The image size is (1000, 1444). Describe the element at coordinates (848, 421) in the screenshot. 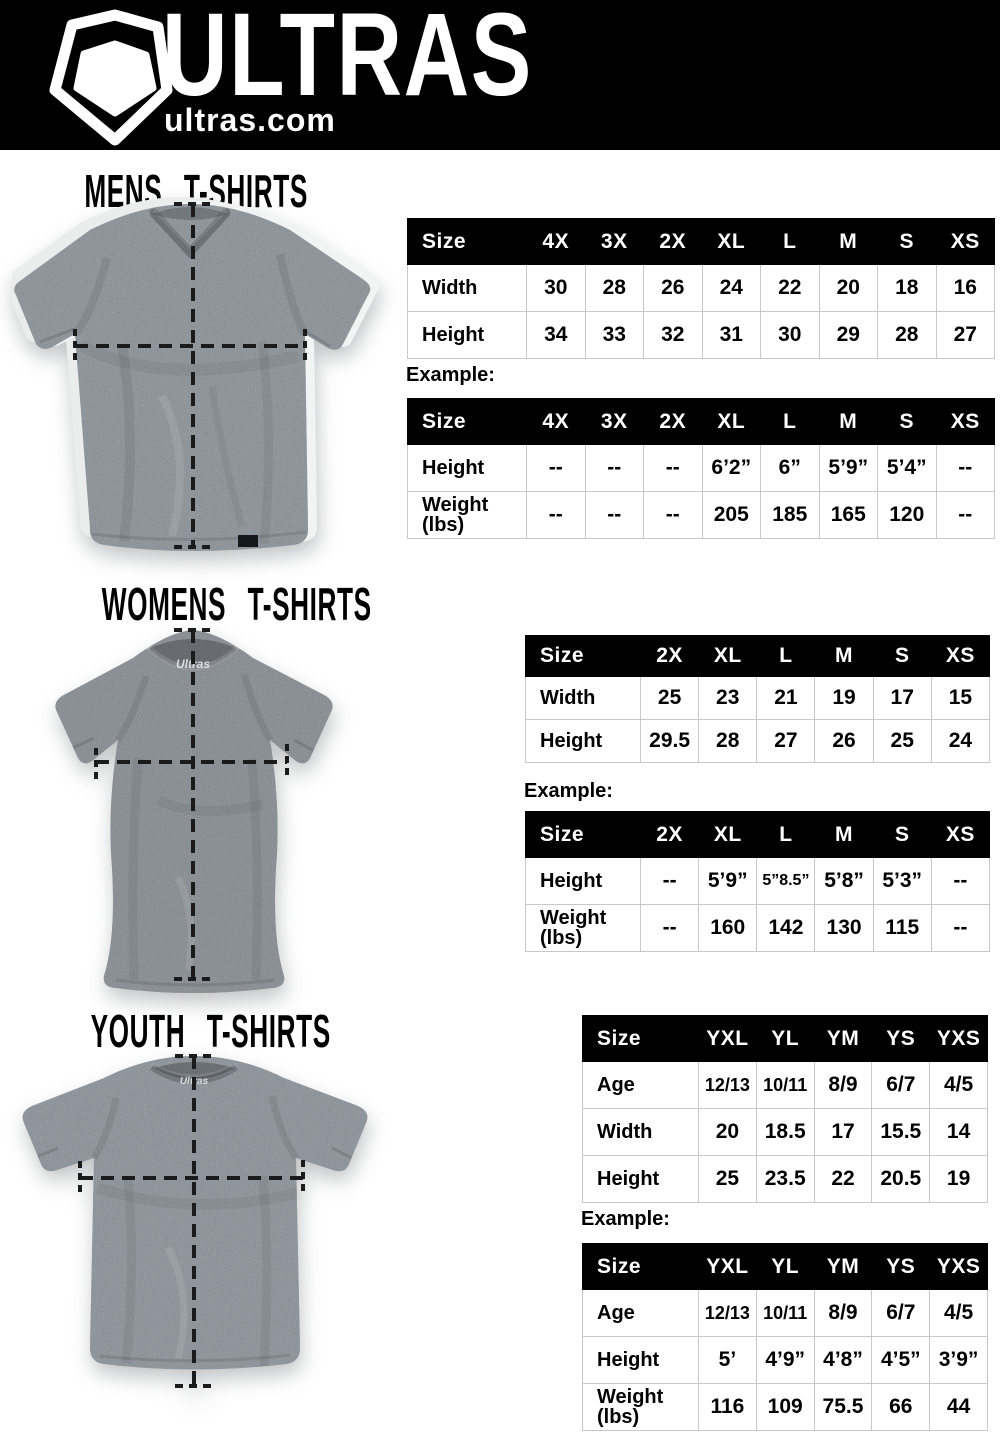

I see `column-header: M` at that location.